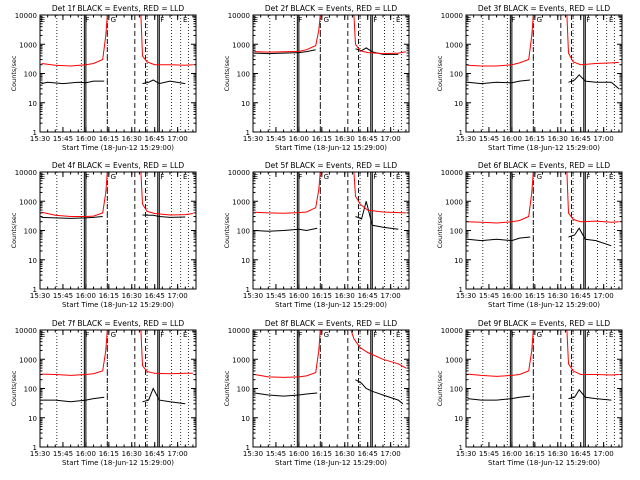  Describe the element at coordinates (32, 419) in the screenshot. I see `y-tick-label: 10` at that location.